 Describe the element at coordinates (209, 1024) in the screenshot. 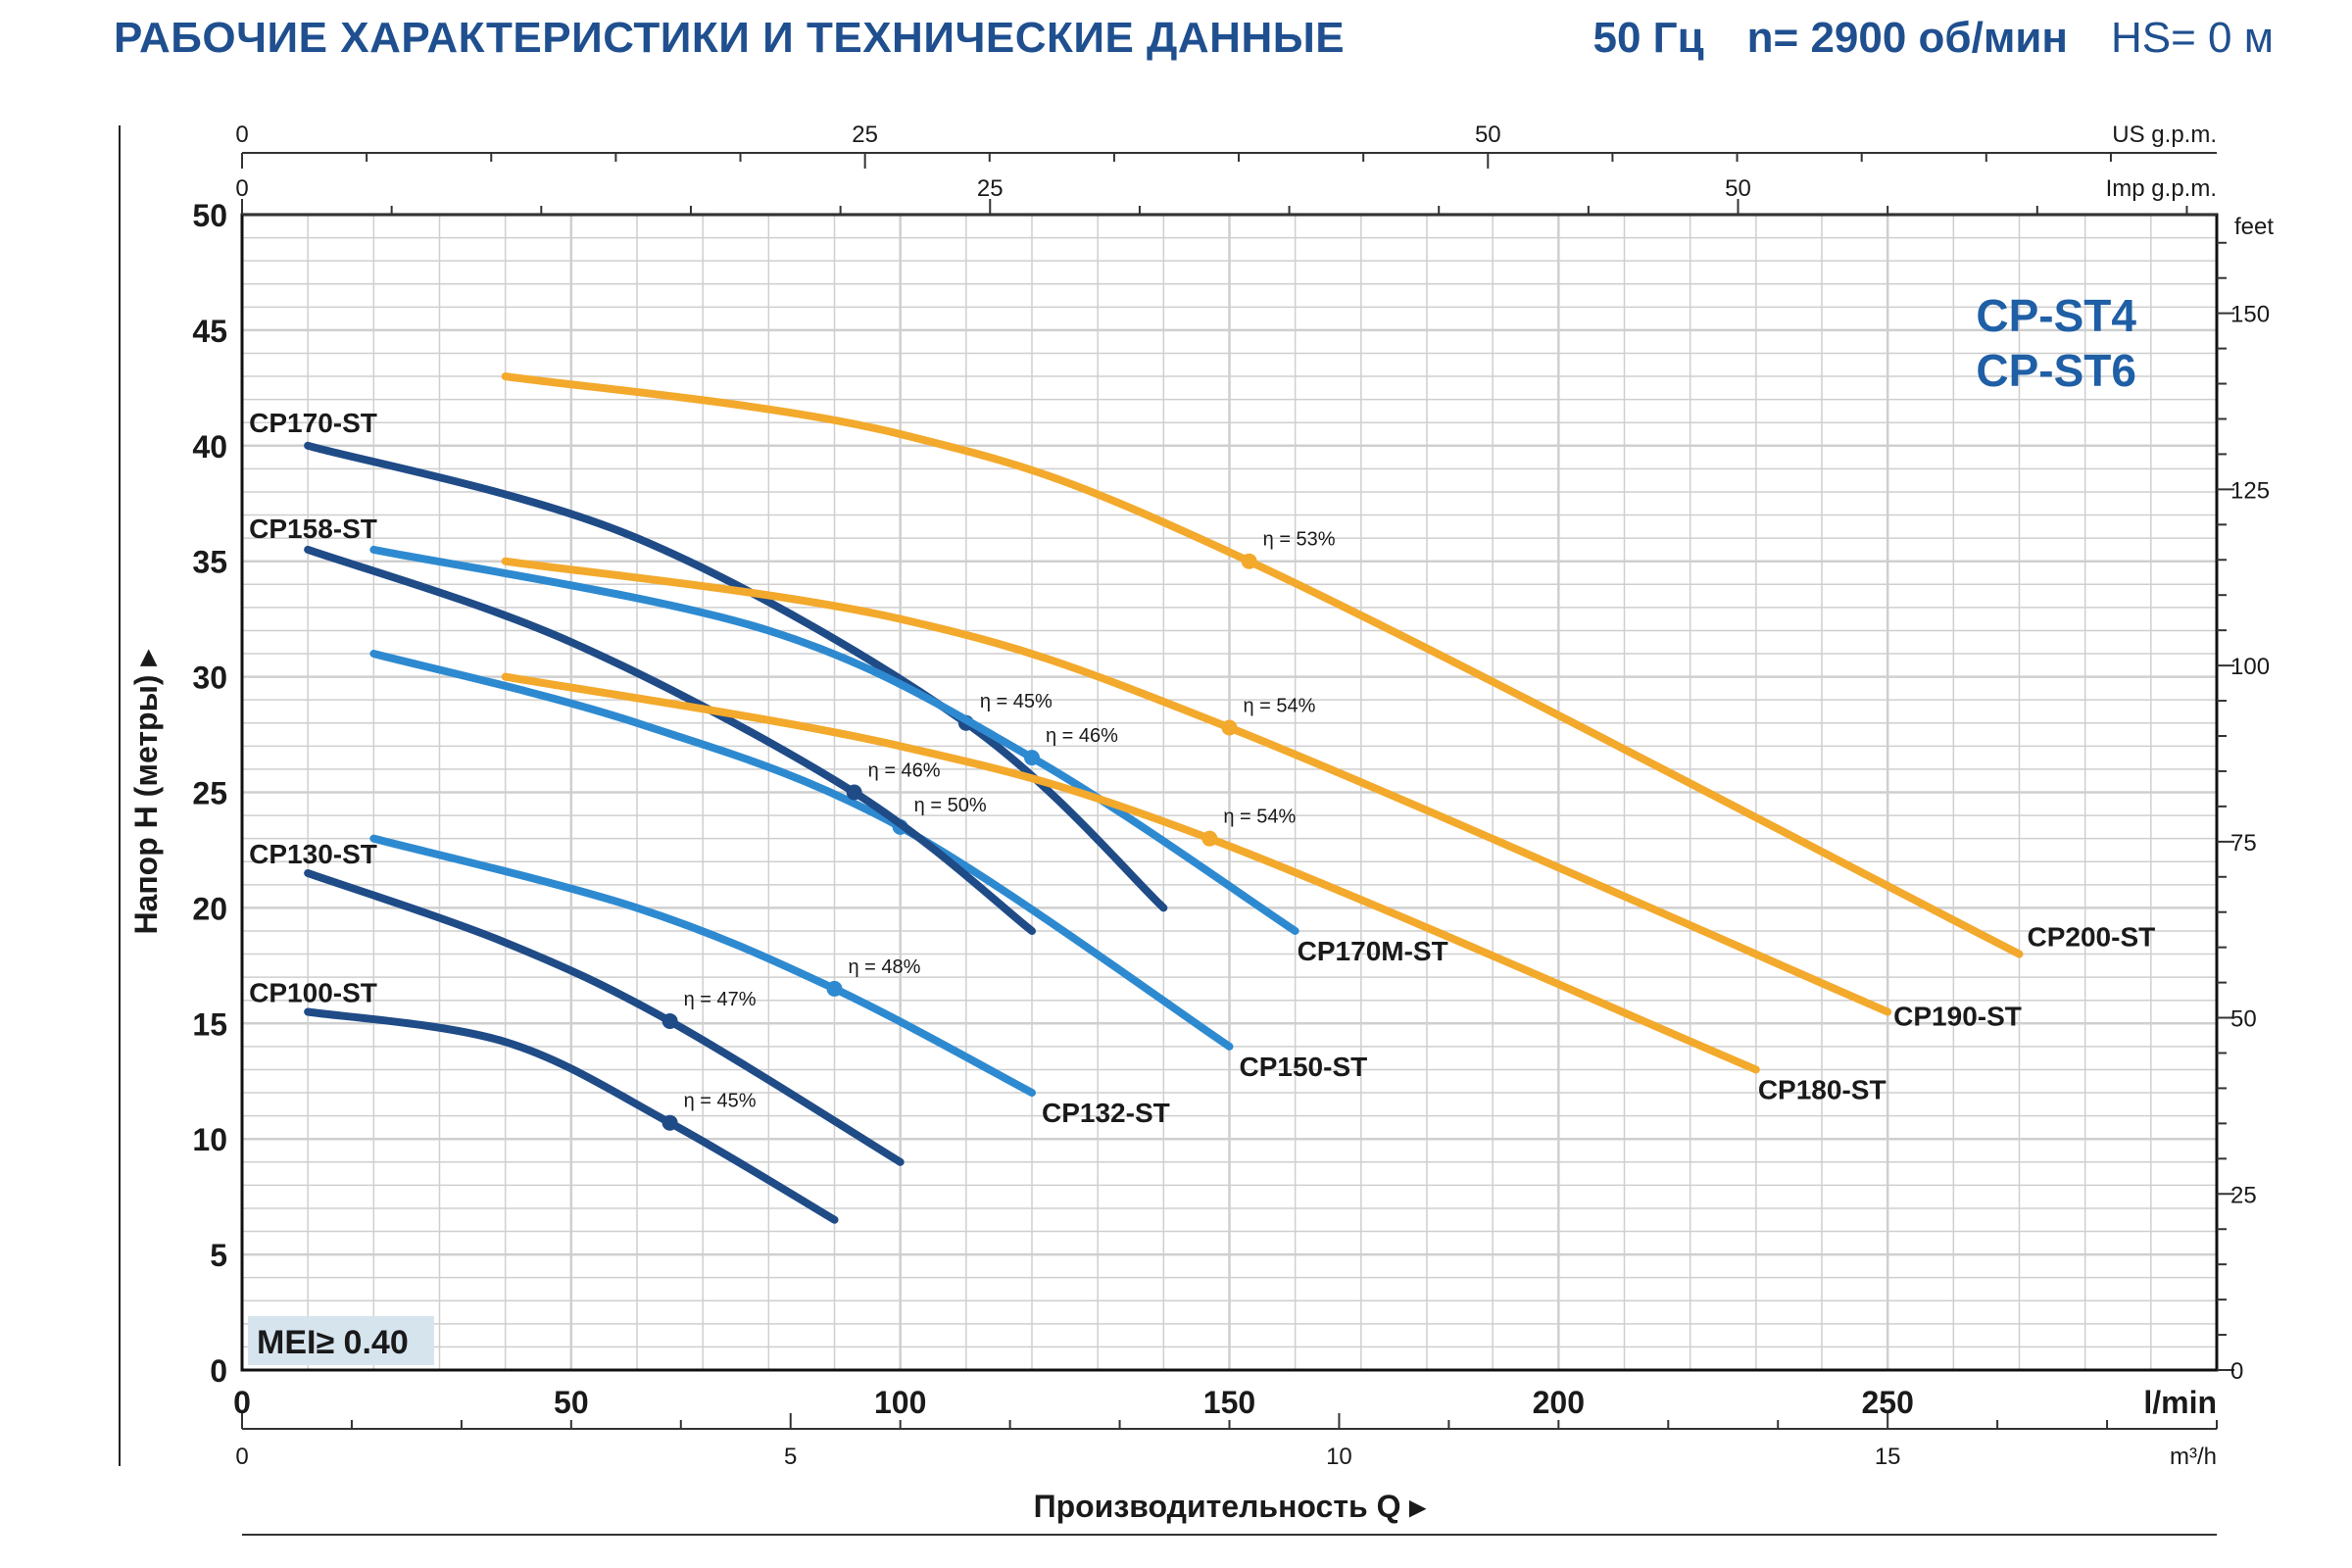

I see `y-tick-label: 15` at that location.